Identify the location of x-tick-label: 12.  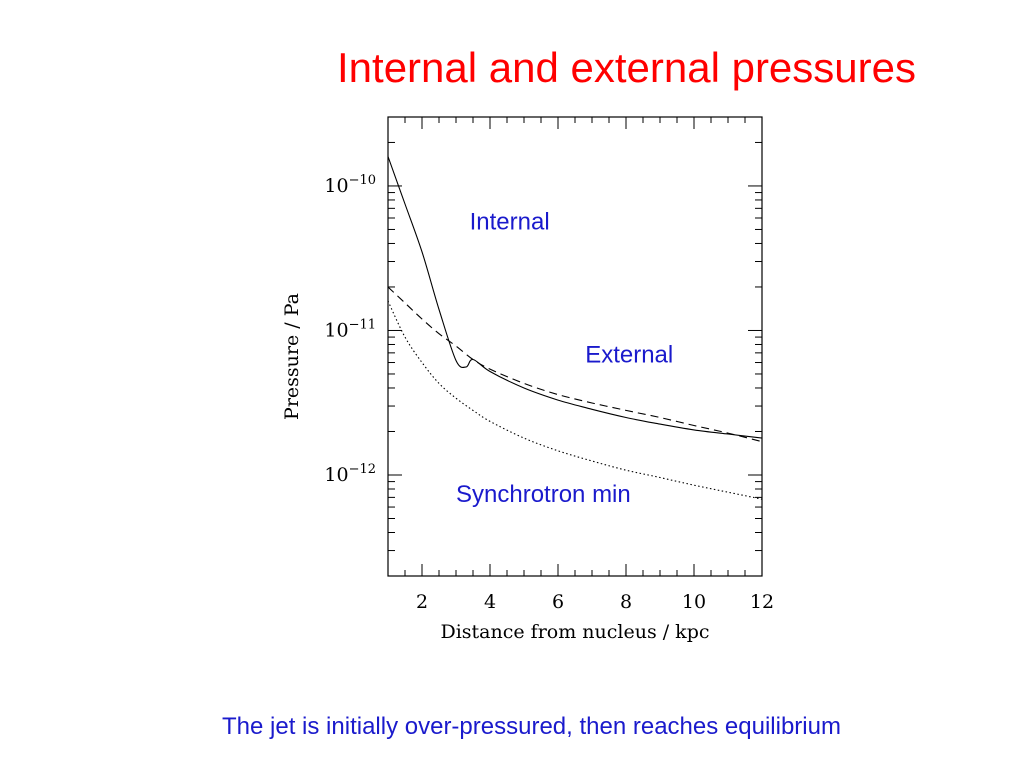
(762, 602).